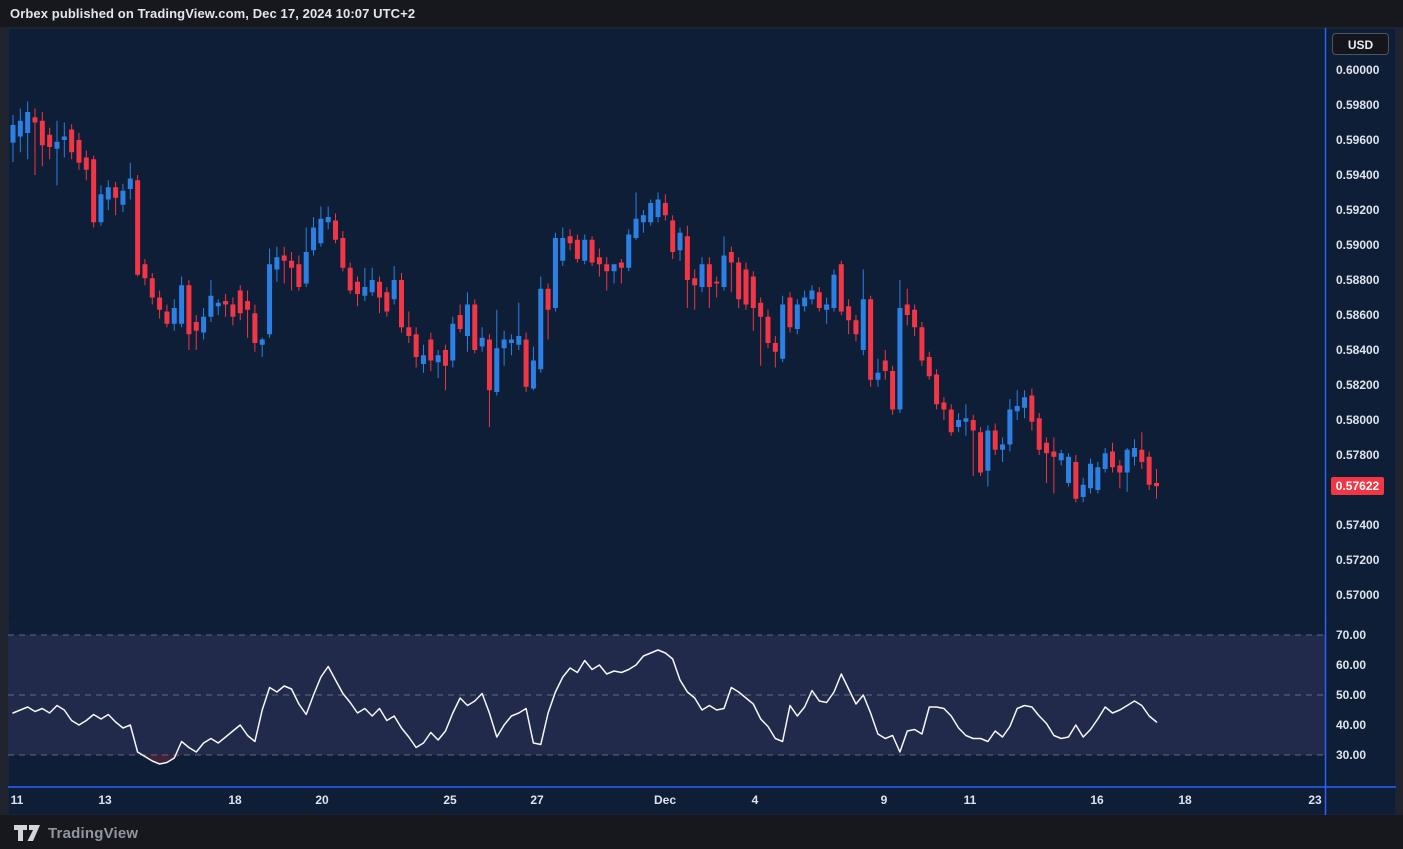 This screenshot has height=849, width=1403. I want to click on time-axis: 11 13 18 20 25 27 Dec 4 9 11 16 18 23, so click(666, 801).